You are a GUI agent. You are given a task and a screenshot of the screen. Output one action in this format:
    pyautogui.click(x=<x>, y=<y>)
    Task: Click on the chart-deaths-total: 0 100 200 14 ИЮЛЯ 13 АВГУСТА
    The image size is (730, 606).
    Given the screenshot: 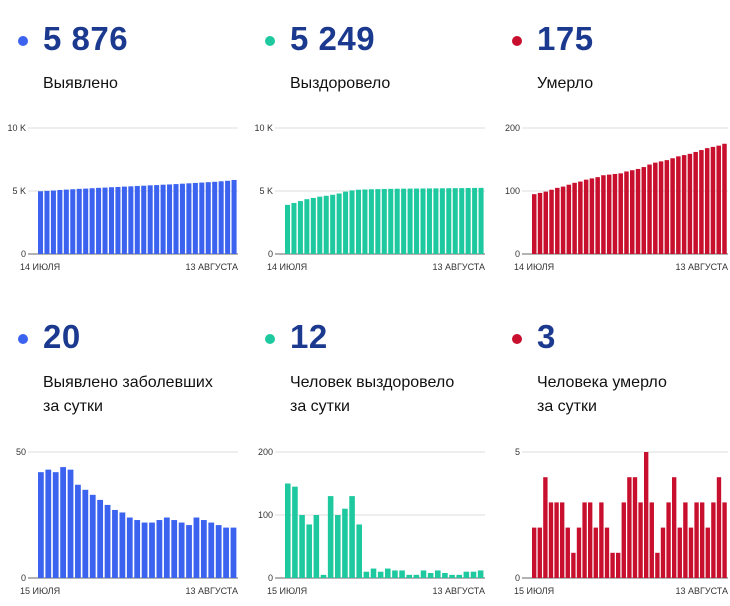 What is the action you would take?
    pyautogui.click(x=616, y=197)
    